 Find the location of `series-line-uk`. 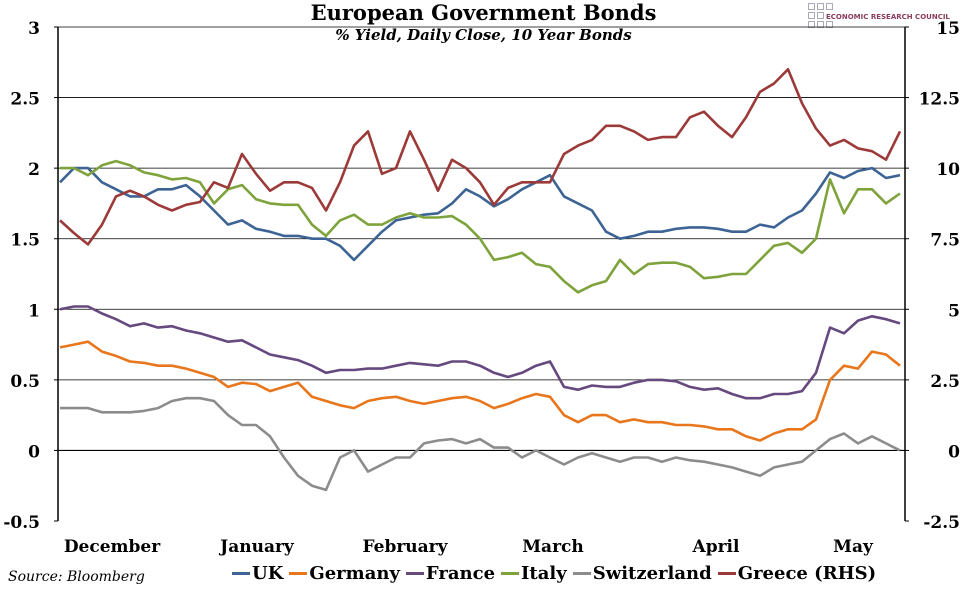

series-line-uk is located at coordinates (480, 214).